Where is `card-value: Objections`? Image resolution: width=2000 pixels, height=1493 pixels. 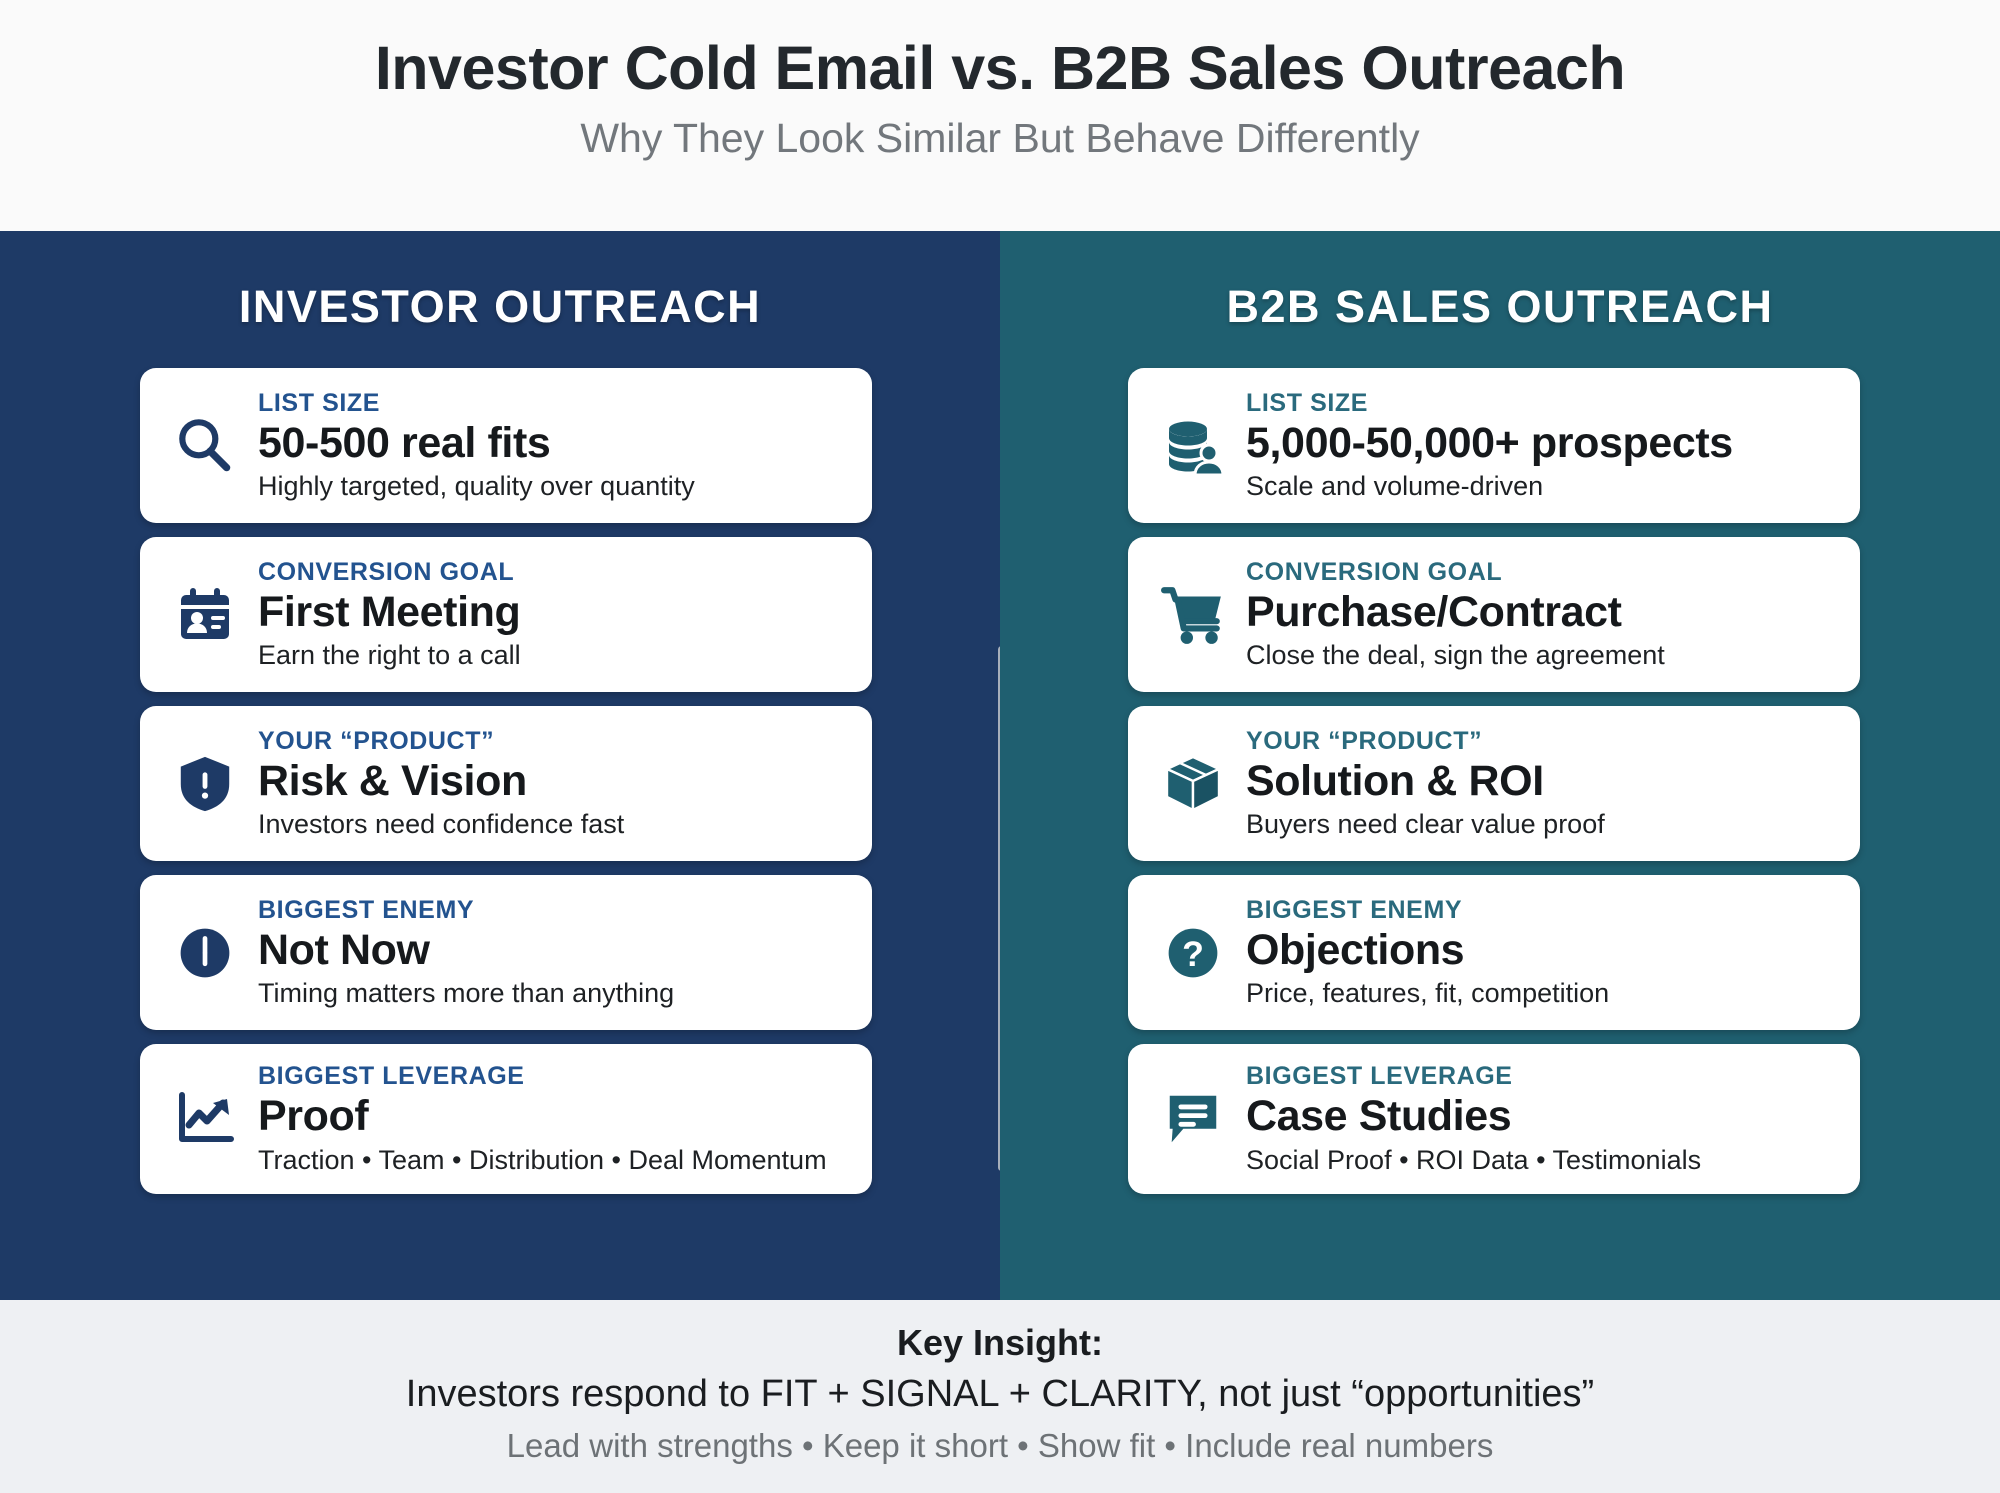
card-value: Objections is located at coordinates (1355, 949).